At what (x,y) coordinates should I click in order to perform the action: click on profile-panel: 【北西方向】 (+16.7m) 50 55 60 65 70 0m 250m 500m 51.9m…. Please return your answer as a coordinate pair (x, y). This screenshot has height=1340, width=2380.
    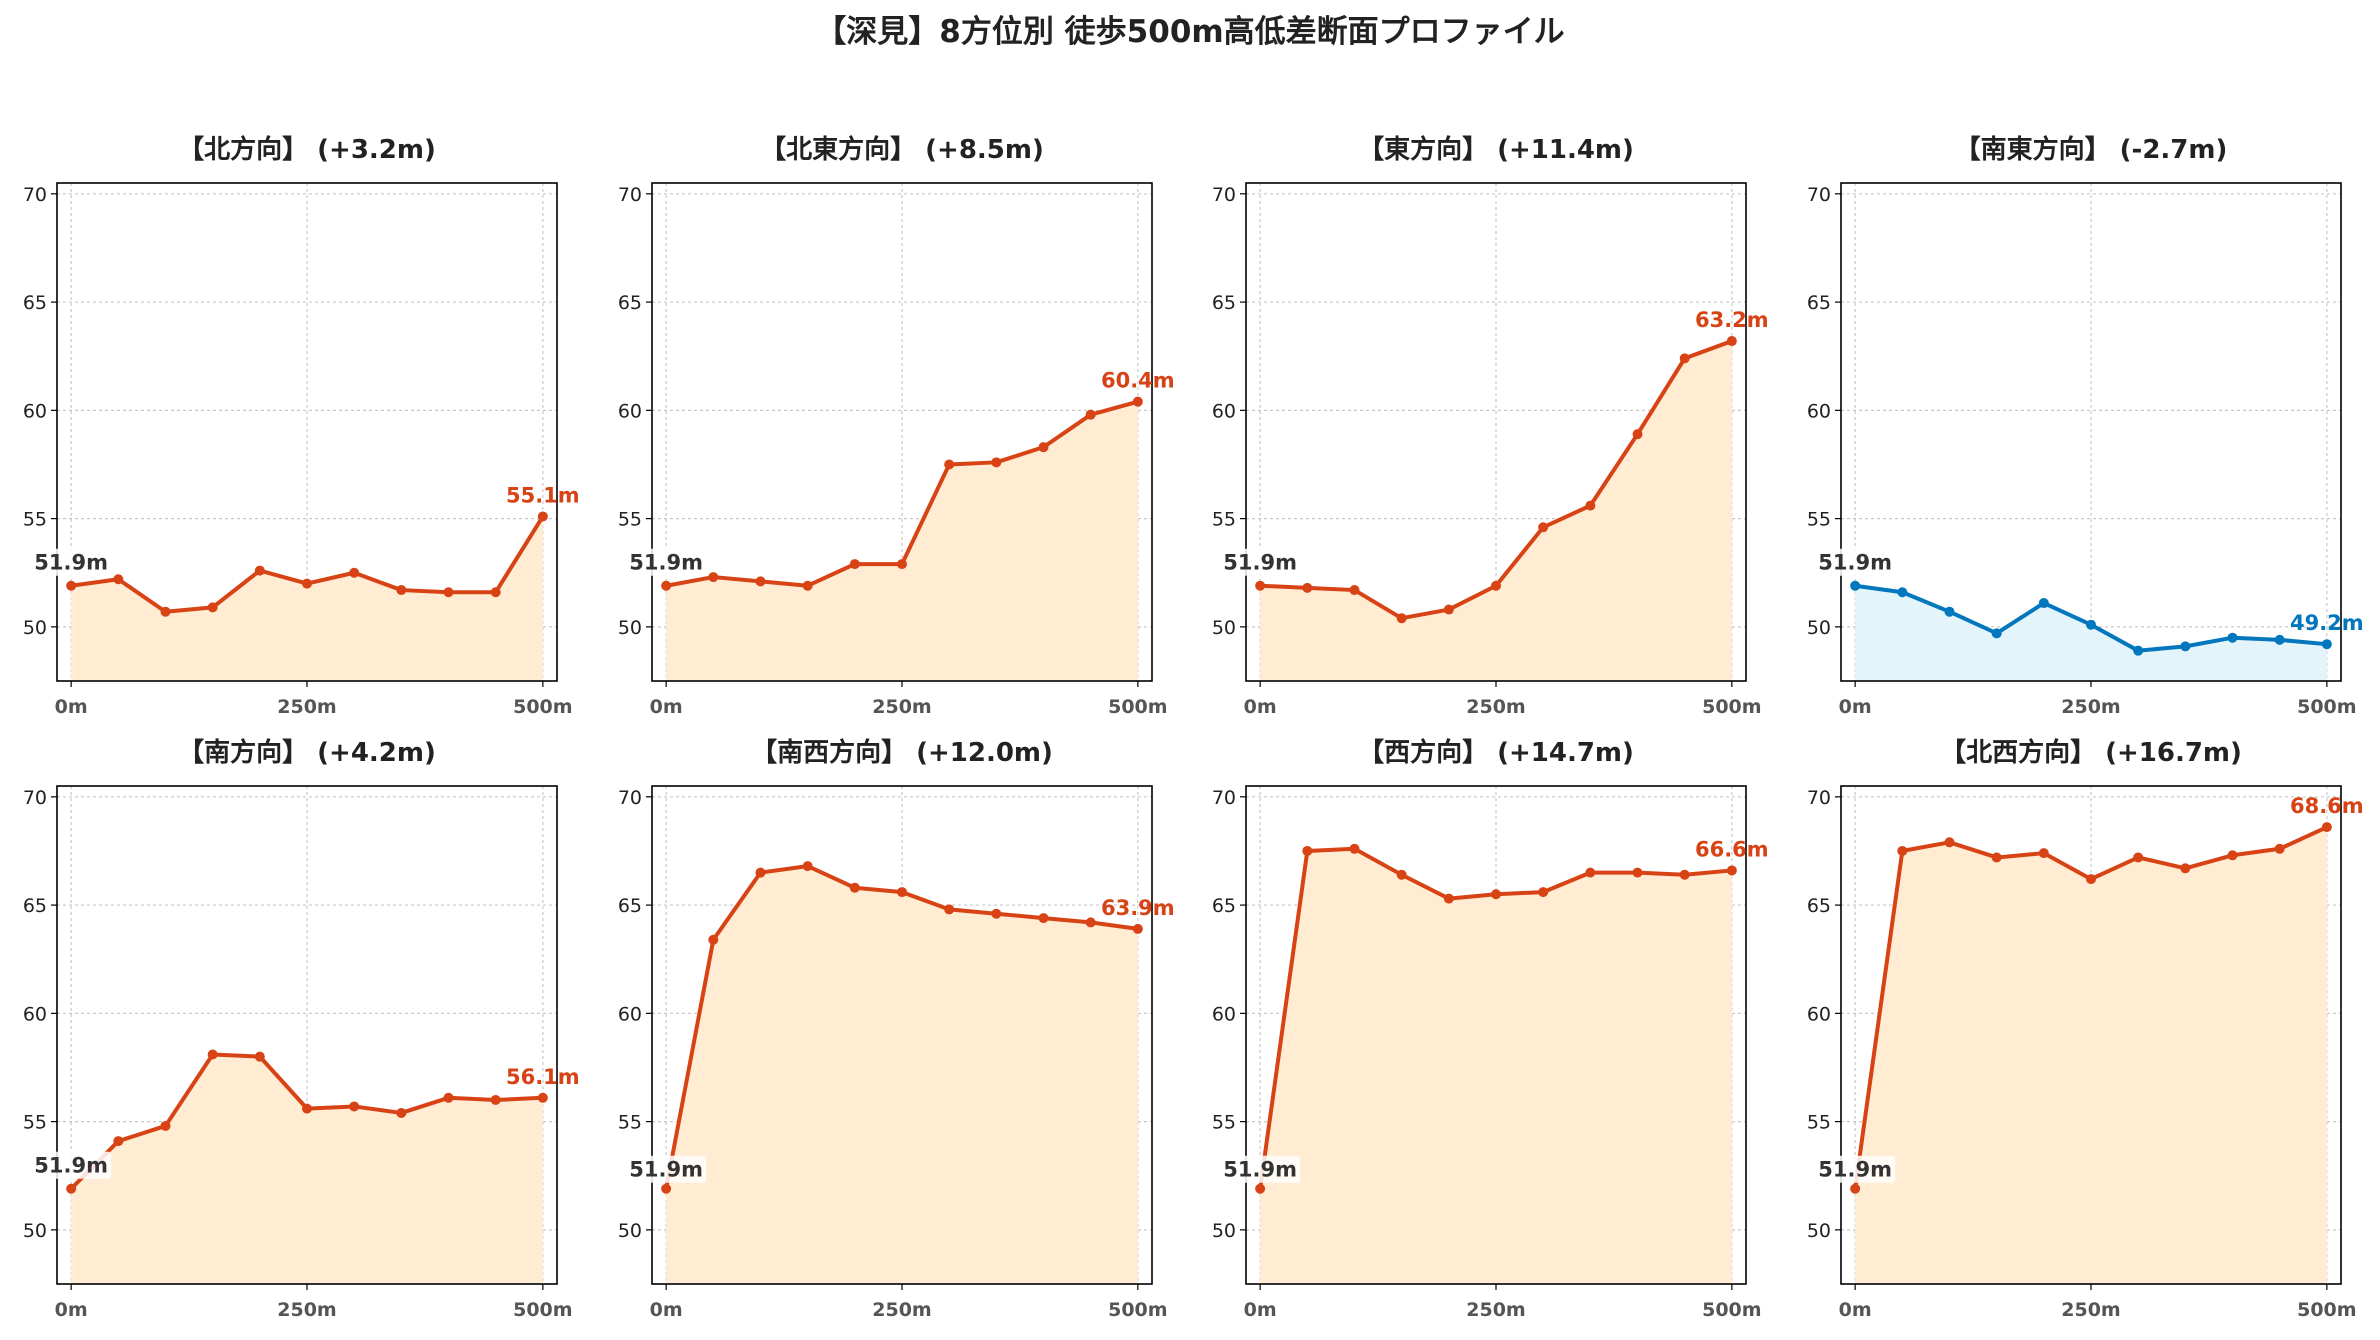
    Looking at the image, I should click on (2085, 1029).